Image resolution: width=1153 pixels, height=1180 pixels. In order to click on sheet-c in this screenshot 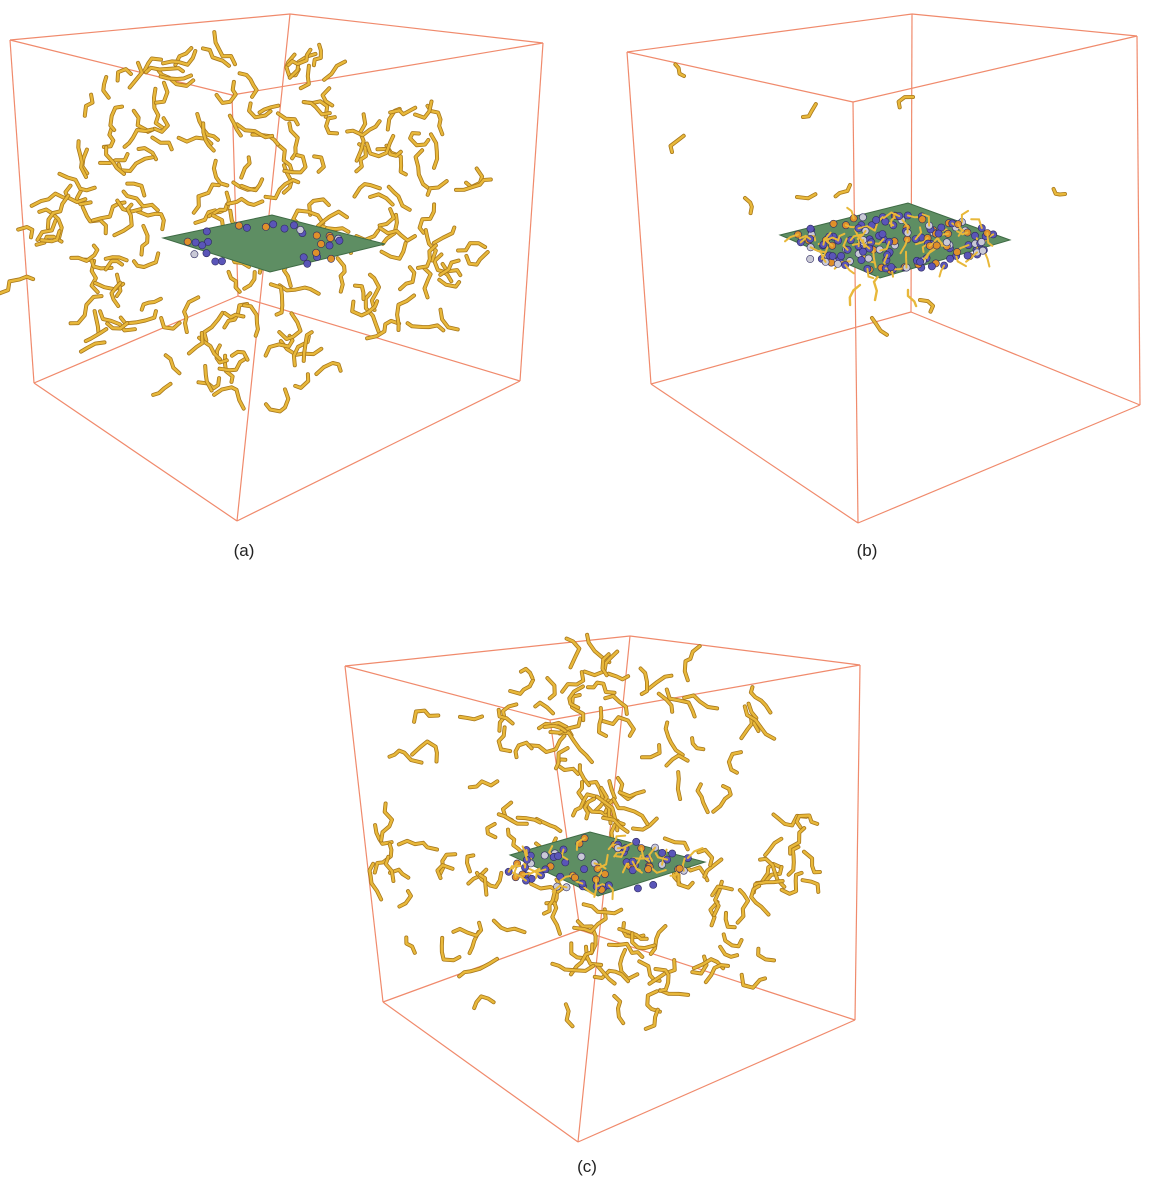, I will do `click(607, 864)`.